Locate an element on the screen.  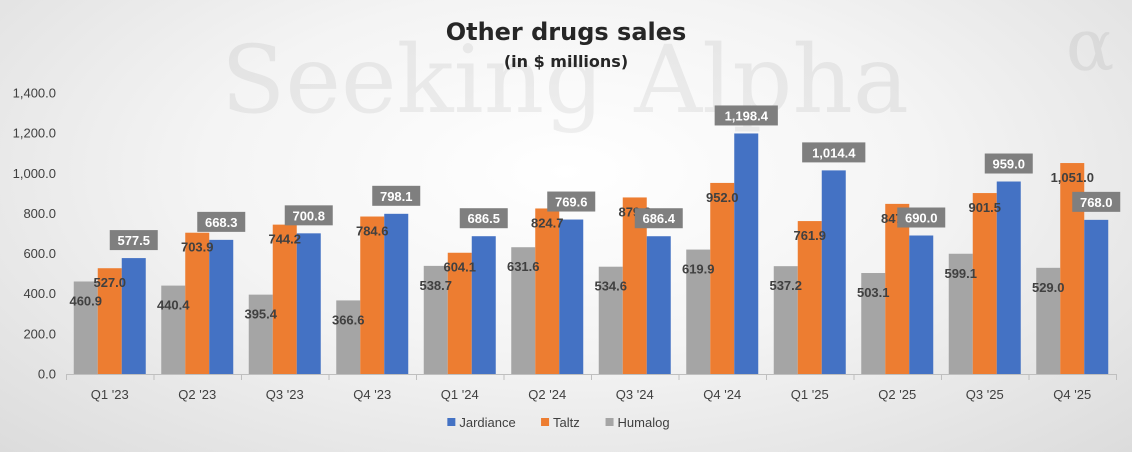
data-label: 901.5 is located at coordinates (984, 207).